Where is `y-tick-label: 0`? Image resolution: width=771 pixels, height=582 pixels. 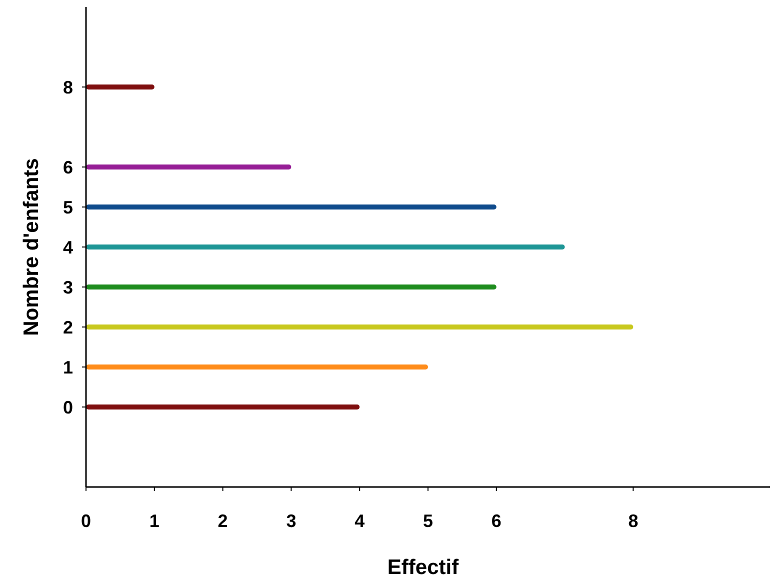
y-tick-label: 0 is located at coordinates (67, 407).